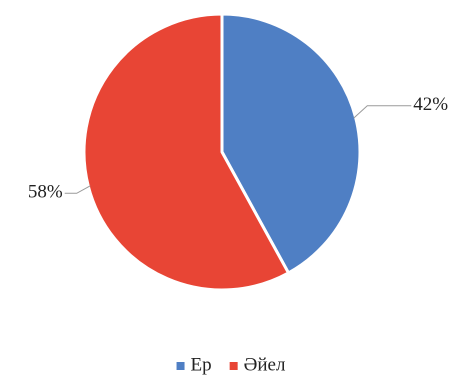  Describe the element at coordinates (430, 104) in the screenshot. I see `slice-label-1: 42%` at that location.